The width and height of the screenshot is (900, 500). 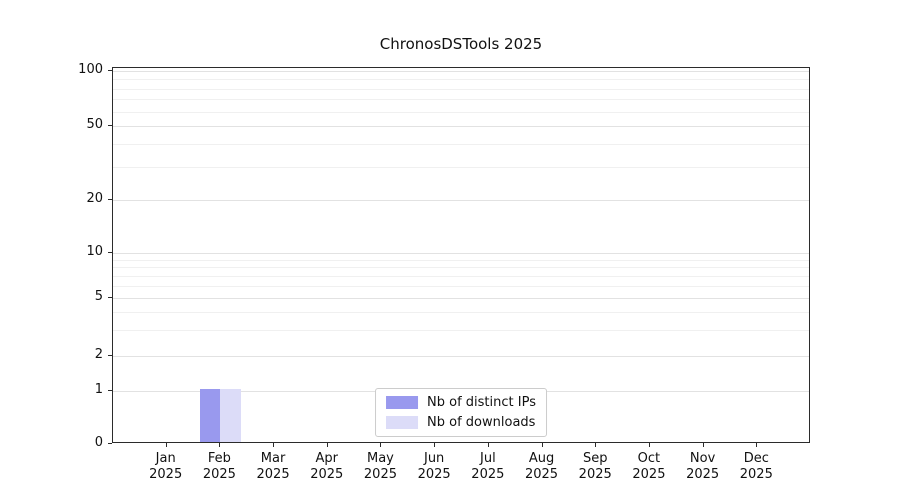 I want to click on legend-swatch-nb-of-downloads, so click(x=402, y=422).